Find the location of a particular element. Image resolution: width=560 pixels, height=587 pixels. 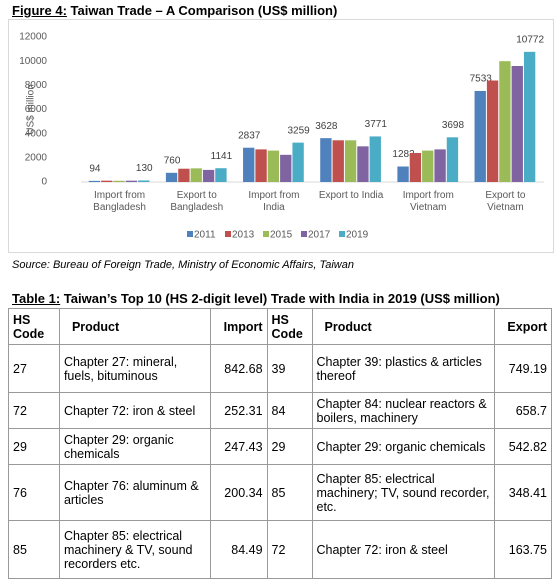

table-cell: 348.41 is located at coordinates (523, 492).